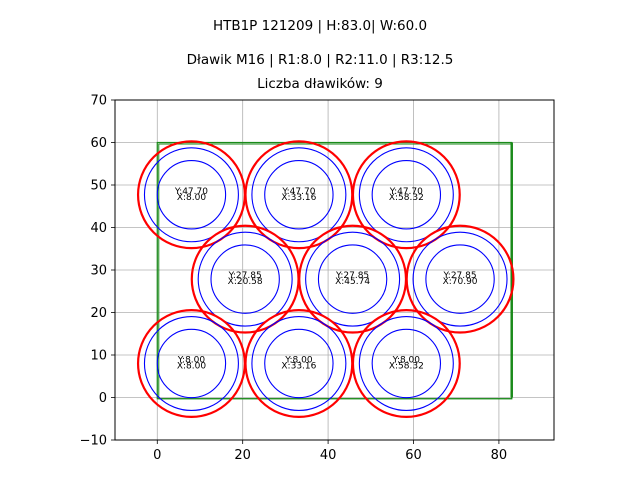 This screenshot has width=640, height=480. I want to click on x-tick-label: 40, so click(328, 455).